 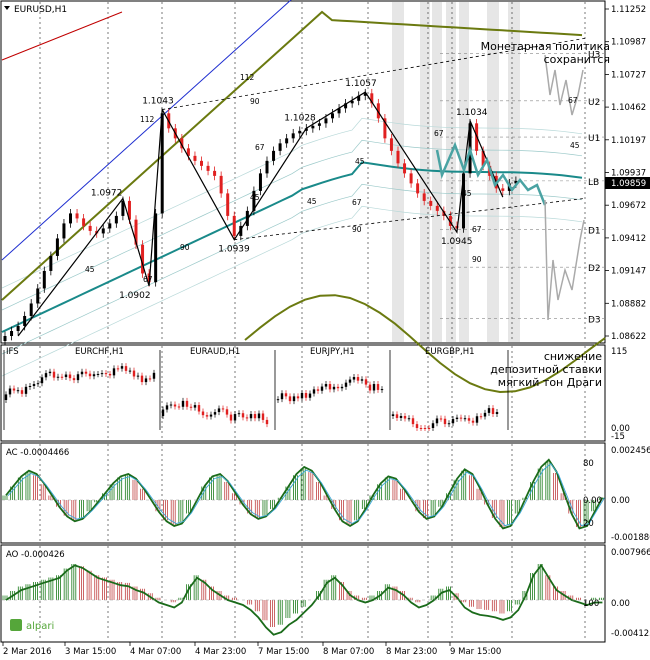 I want to click on annotation-line: Монетарная политика, so click(x=545, y=46).